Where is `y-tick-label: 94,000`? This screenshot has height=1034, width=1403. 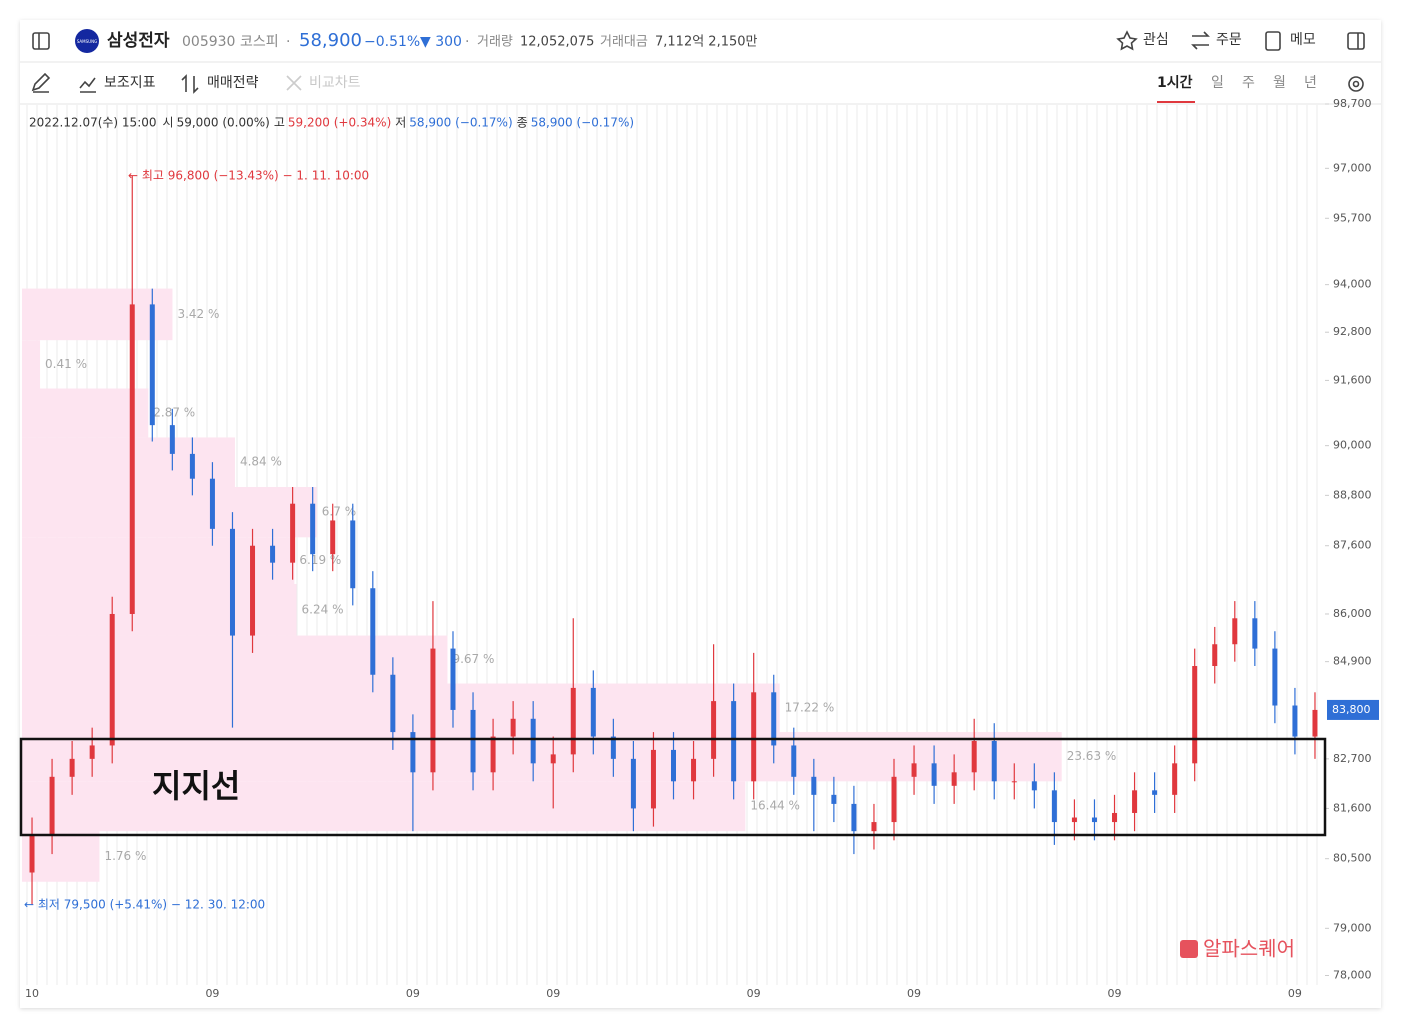 y-tick-label: 94,000 is located at coordinates (1352, 284).